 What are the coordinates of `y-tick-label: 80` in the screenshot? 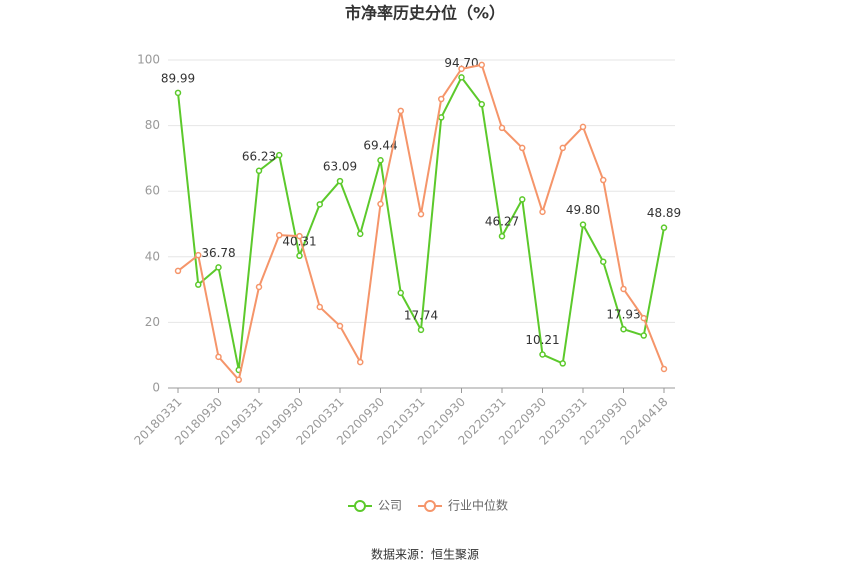 It's located at (152, 125).